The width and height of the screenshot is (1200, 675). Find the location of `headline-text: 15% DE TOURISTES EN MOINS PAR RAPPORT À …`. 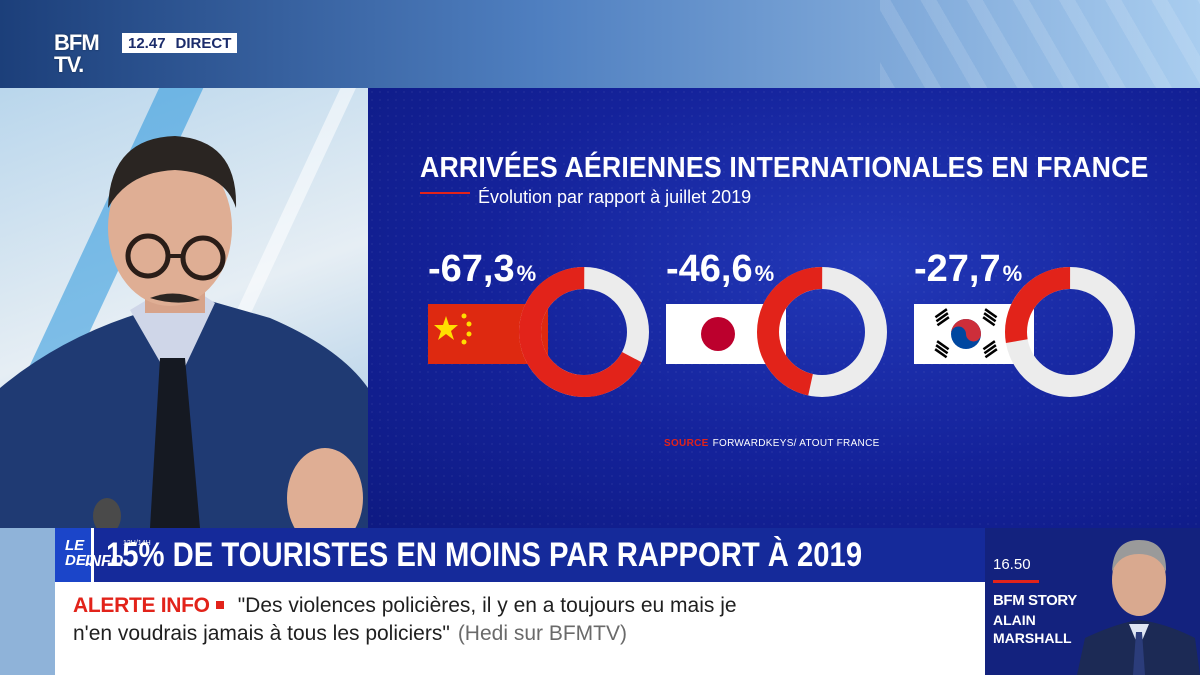

headline-text: 15% DE TOURISTES EN MOINS PAR RAPPORT À … is located at coordinates (483, 554).